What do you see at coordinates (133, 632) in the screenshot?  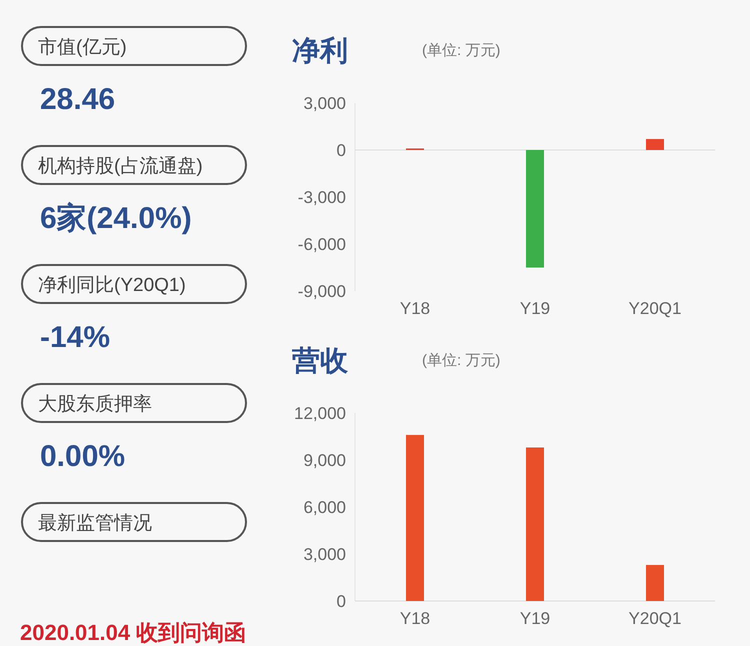 I see `text: 2020.01.04 收到问询函` at bounding box center [133, 632].